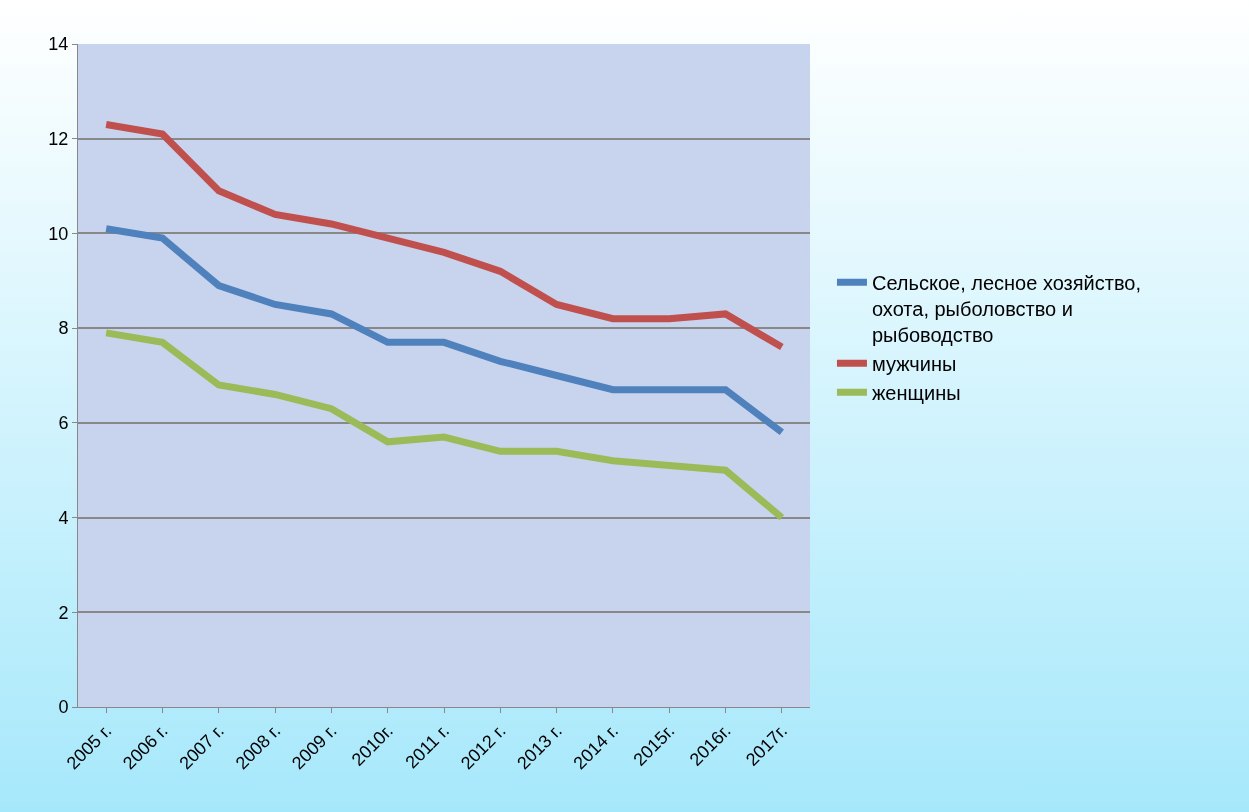 The height and width of the screenshot is (812, 1249). I want to click on y-tick-label: 6, so click(63, 423).